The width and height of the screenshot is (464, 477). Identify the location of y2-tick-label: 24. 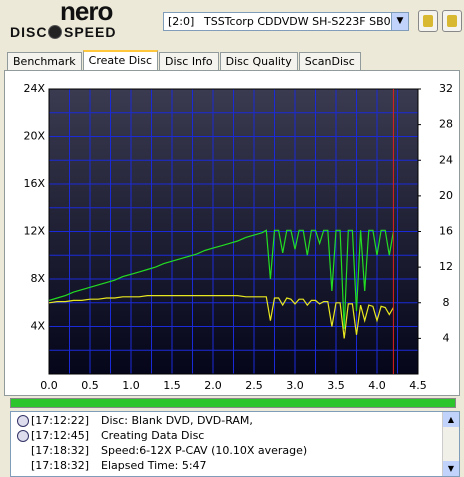
(446, 159).